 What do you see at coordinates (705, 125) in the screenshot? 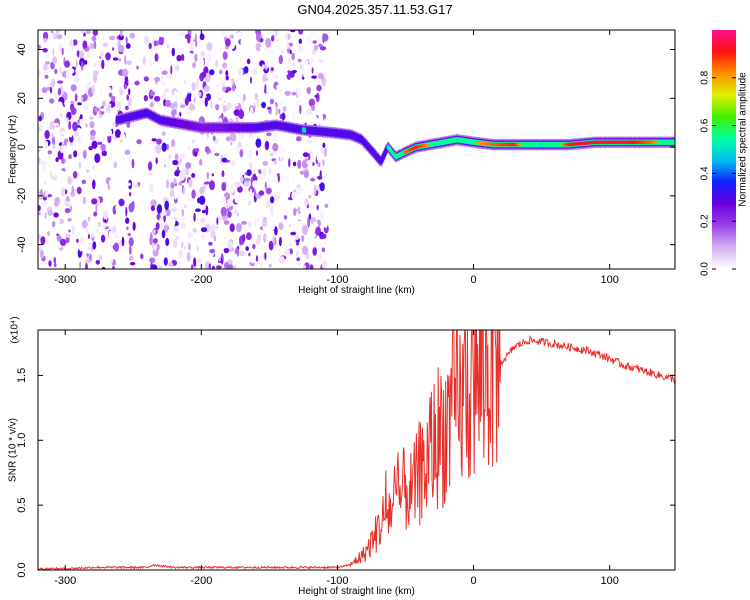
I see `colorbar-tick-label: 0.6` at bounding box center [705, 125].